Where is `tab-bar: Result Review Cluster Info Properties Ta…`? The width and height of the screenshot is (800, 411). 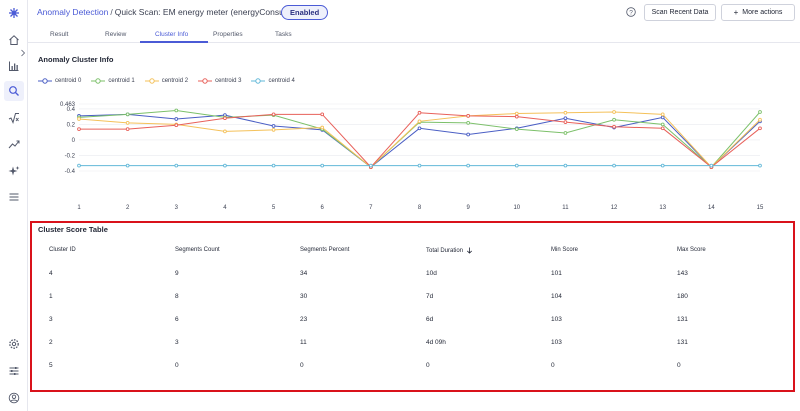
tab-bar: Result Review Cluster Info Properties Ta… is located at coordinates (414, 35).